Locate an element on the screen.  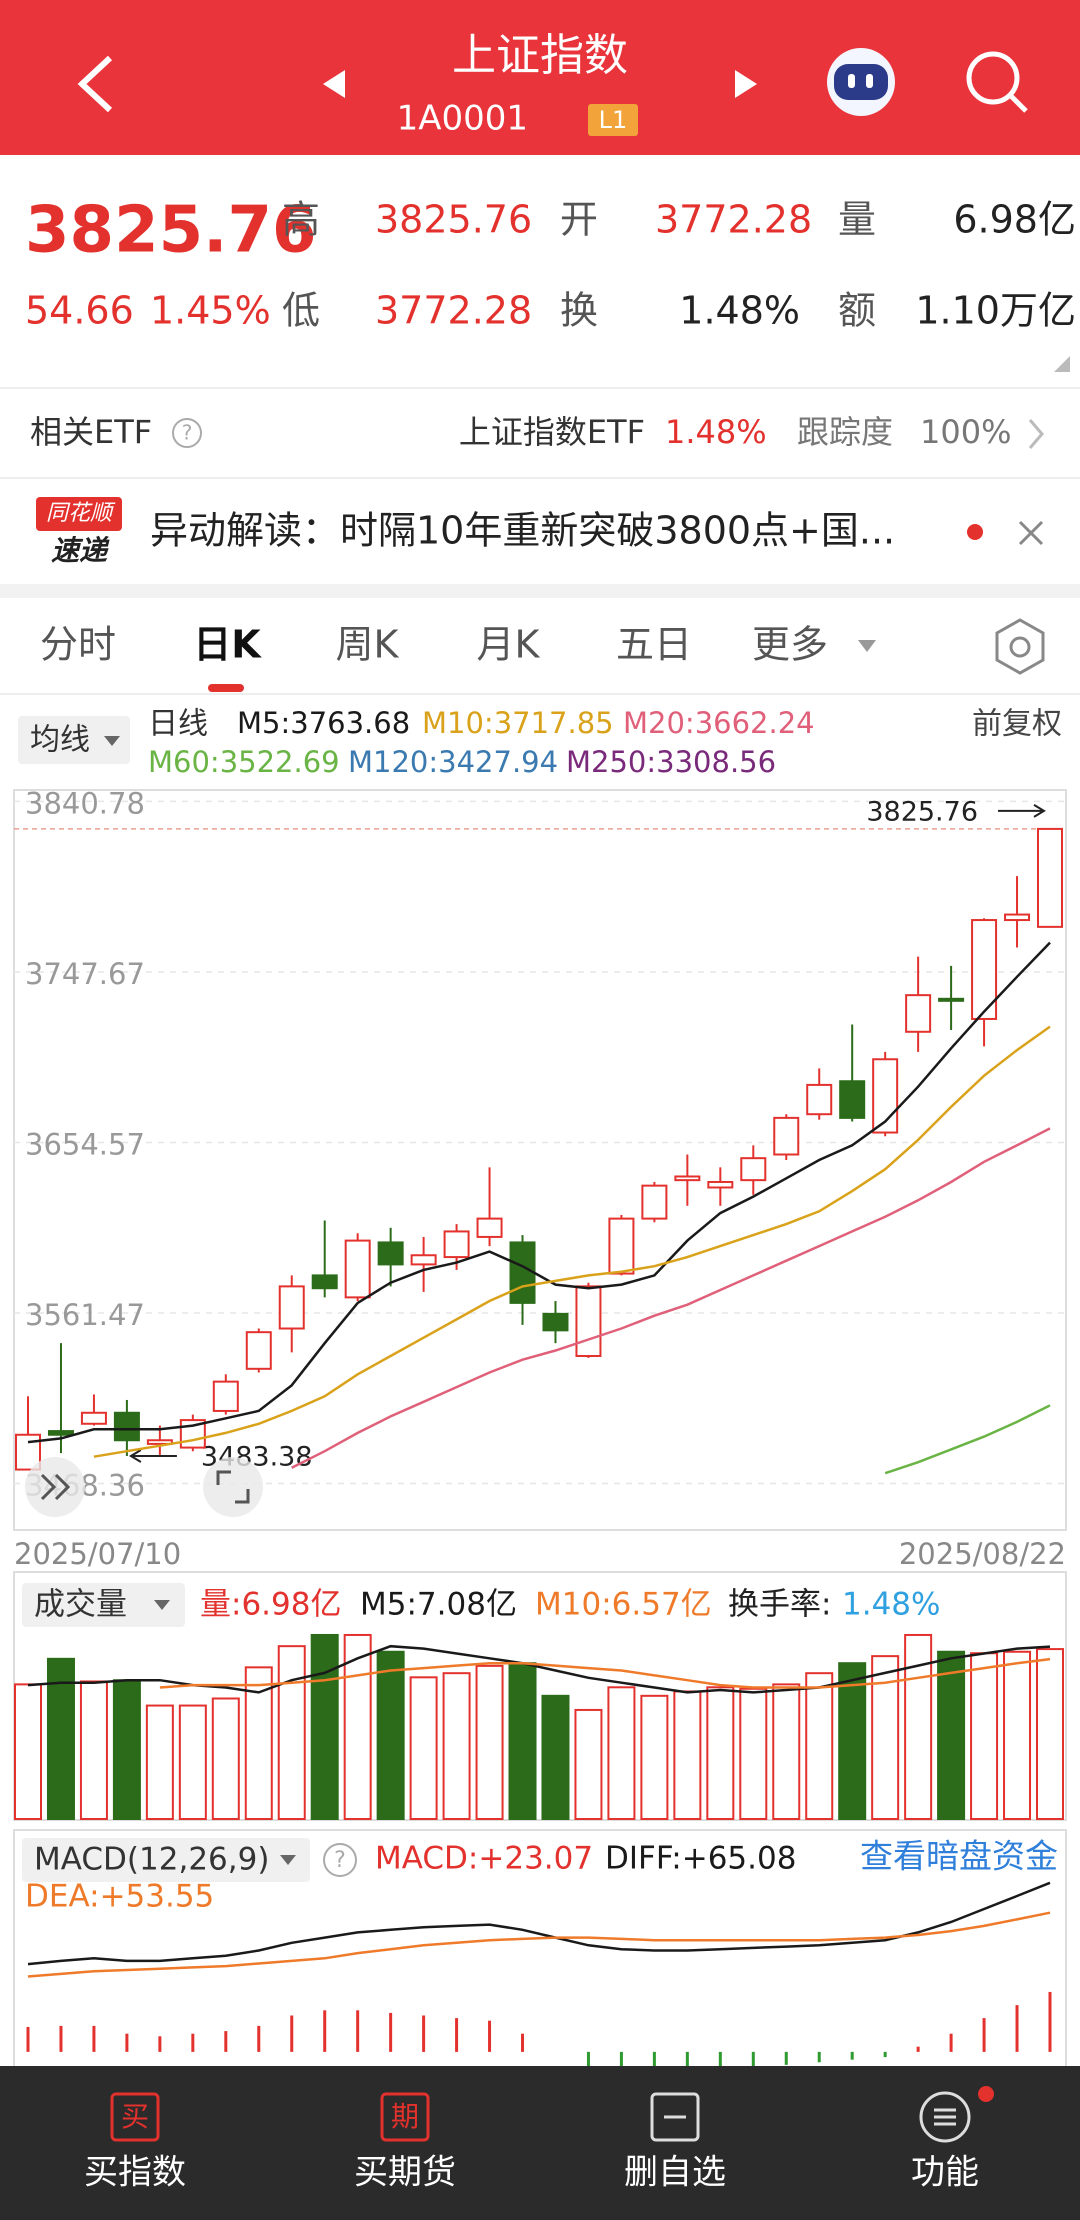
nav-item: 买 买指数 is located at coordinates (135, 2142).